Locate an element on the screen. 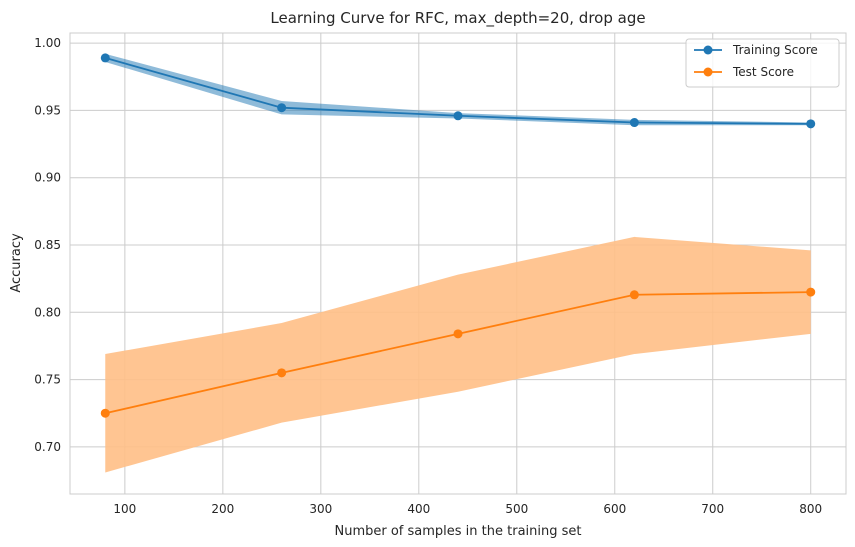 This screenshot has width=855, height=547. y-tick-label: 0.95 is located at coordinates (47, 110).